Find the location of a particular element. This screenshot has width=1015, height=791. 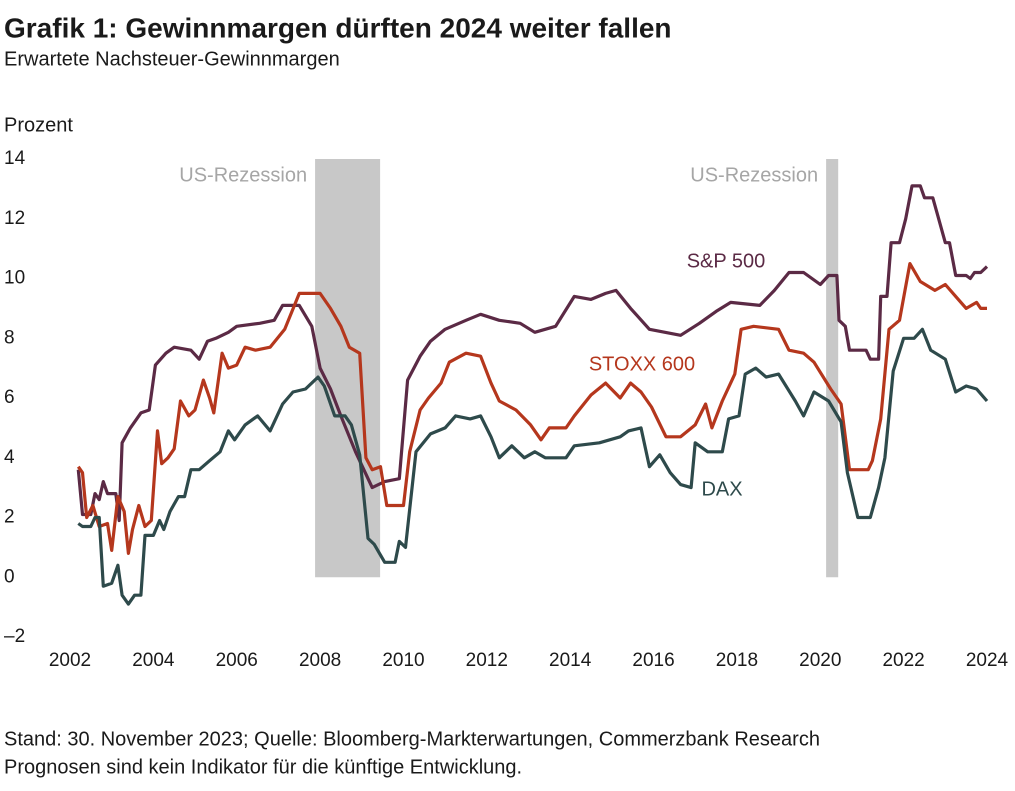

x-tick-label: 2022 is located at coordinates (903, 660).